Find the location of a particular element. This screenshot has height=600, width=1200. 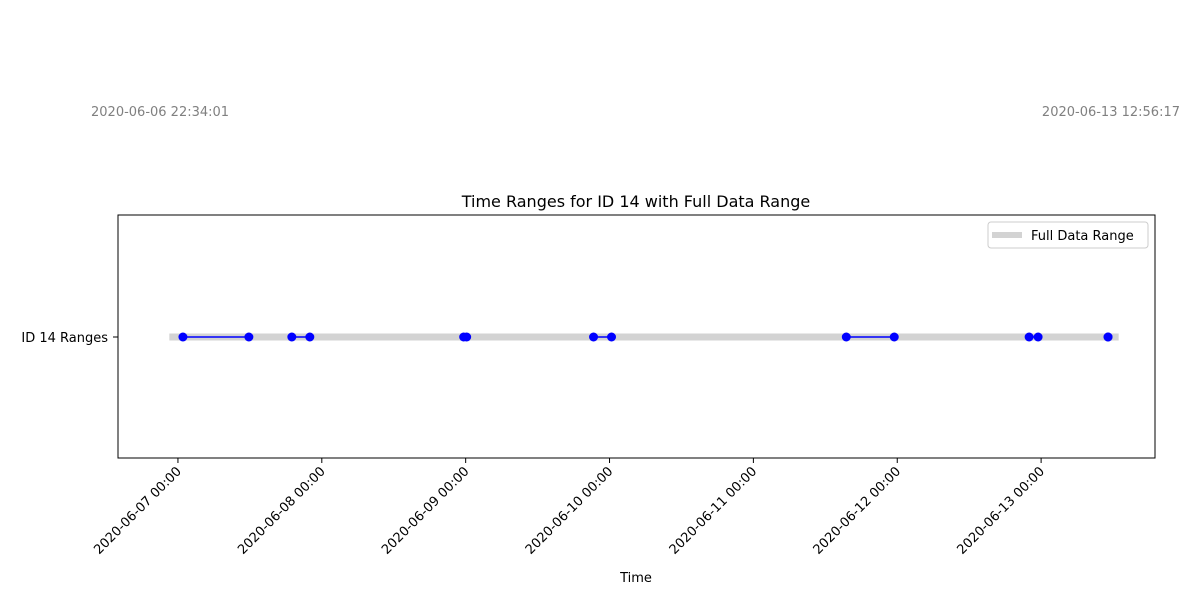

x-tick-label: 2020-06-10 00:00 is located at coordinates (569, 510).